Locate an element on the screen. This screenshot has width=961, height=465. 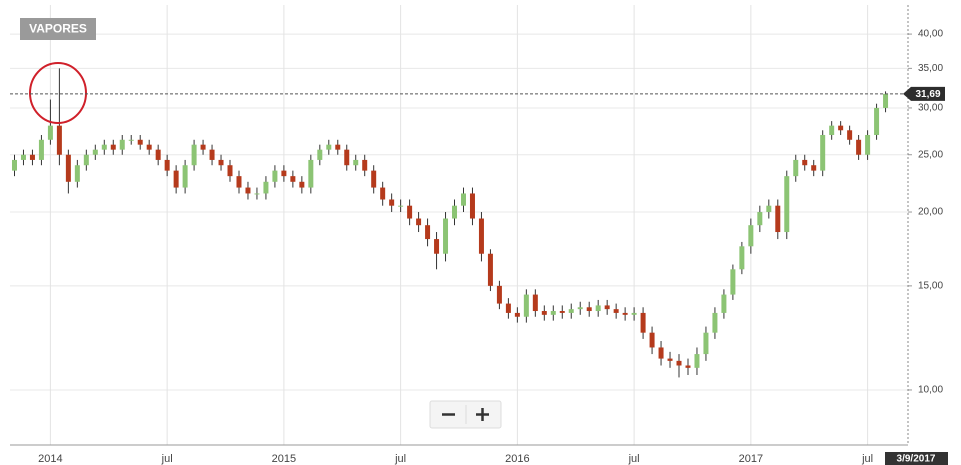
y-tick-label: 35,00 is located at coordinates (930, 68).